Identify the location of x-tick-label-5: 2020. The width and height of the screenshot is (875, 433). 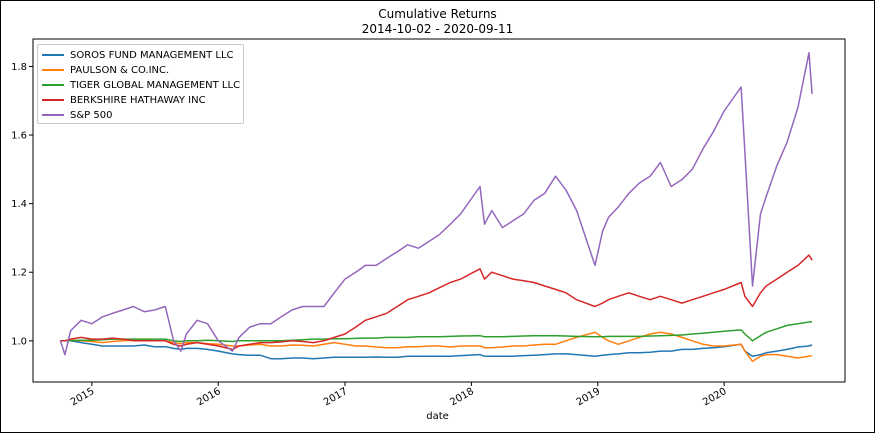
(715, 397).